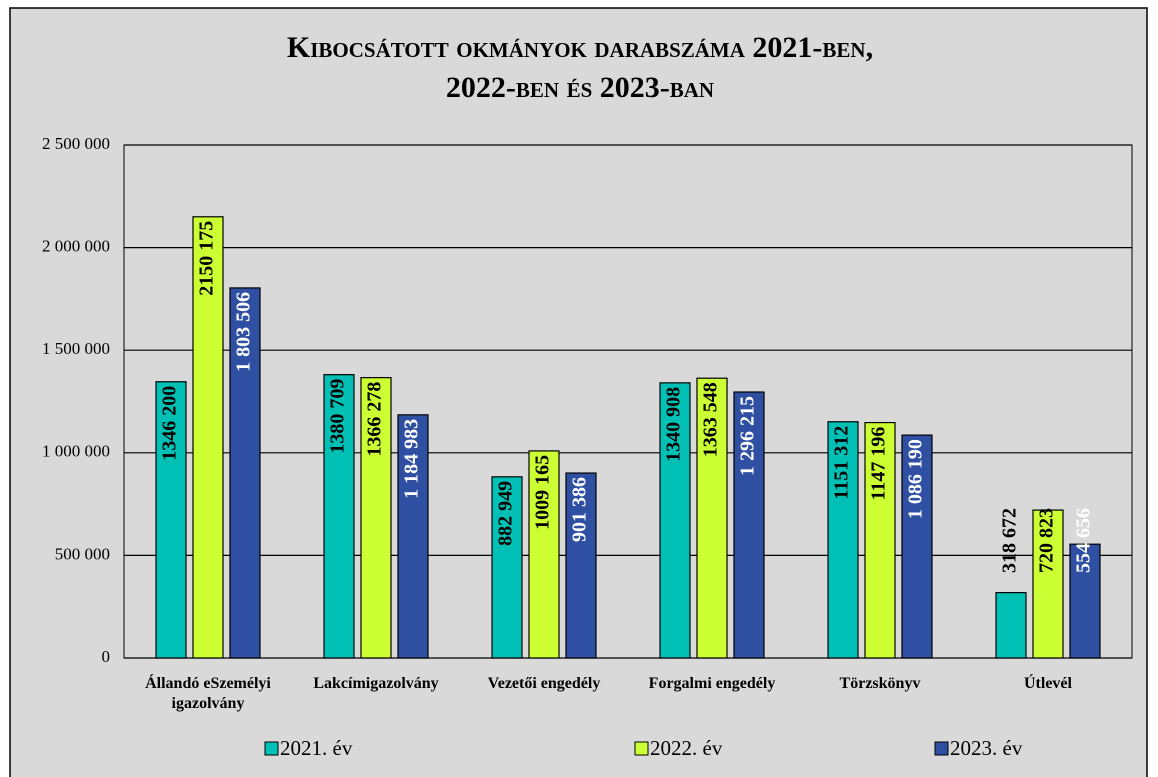 This screenshot has width=1158, height=777. I want to click on data-label: 1009 165, so click(543, 492).